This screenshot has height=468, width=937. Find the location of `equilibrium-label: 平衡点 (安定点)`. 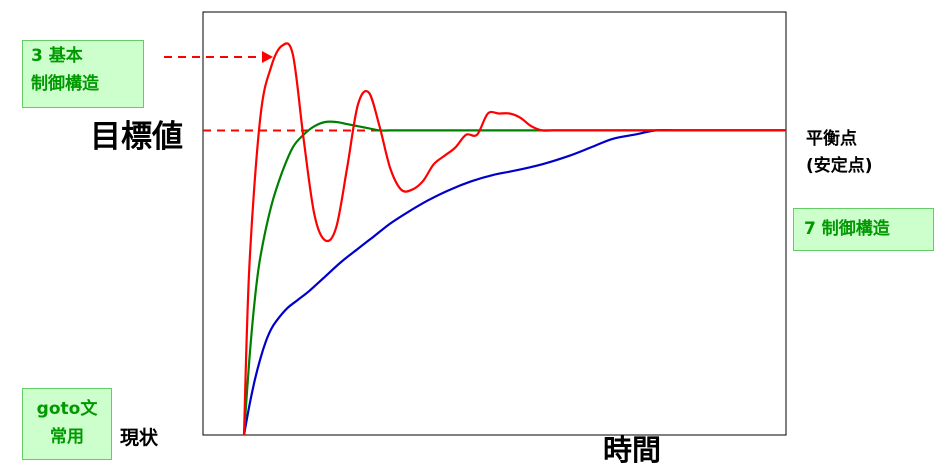

equilibrium-label: 平衡点 (安定点) is located at coordinates (839, 153).